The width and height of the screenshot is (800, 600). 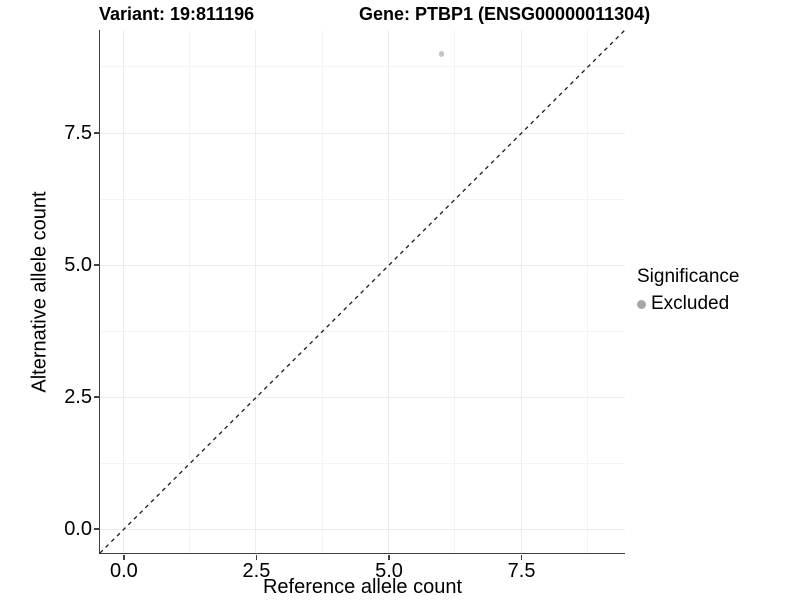 What do you see at coordinates (688, 276) in the screenshot?
I see `legend-title: Significance` at bounding box center [688, 276].